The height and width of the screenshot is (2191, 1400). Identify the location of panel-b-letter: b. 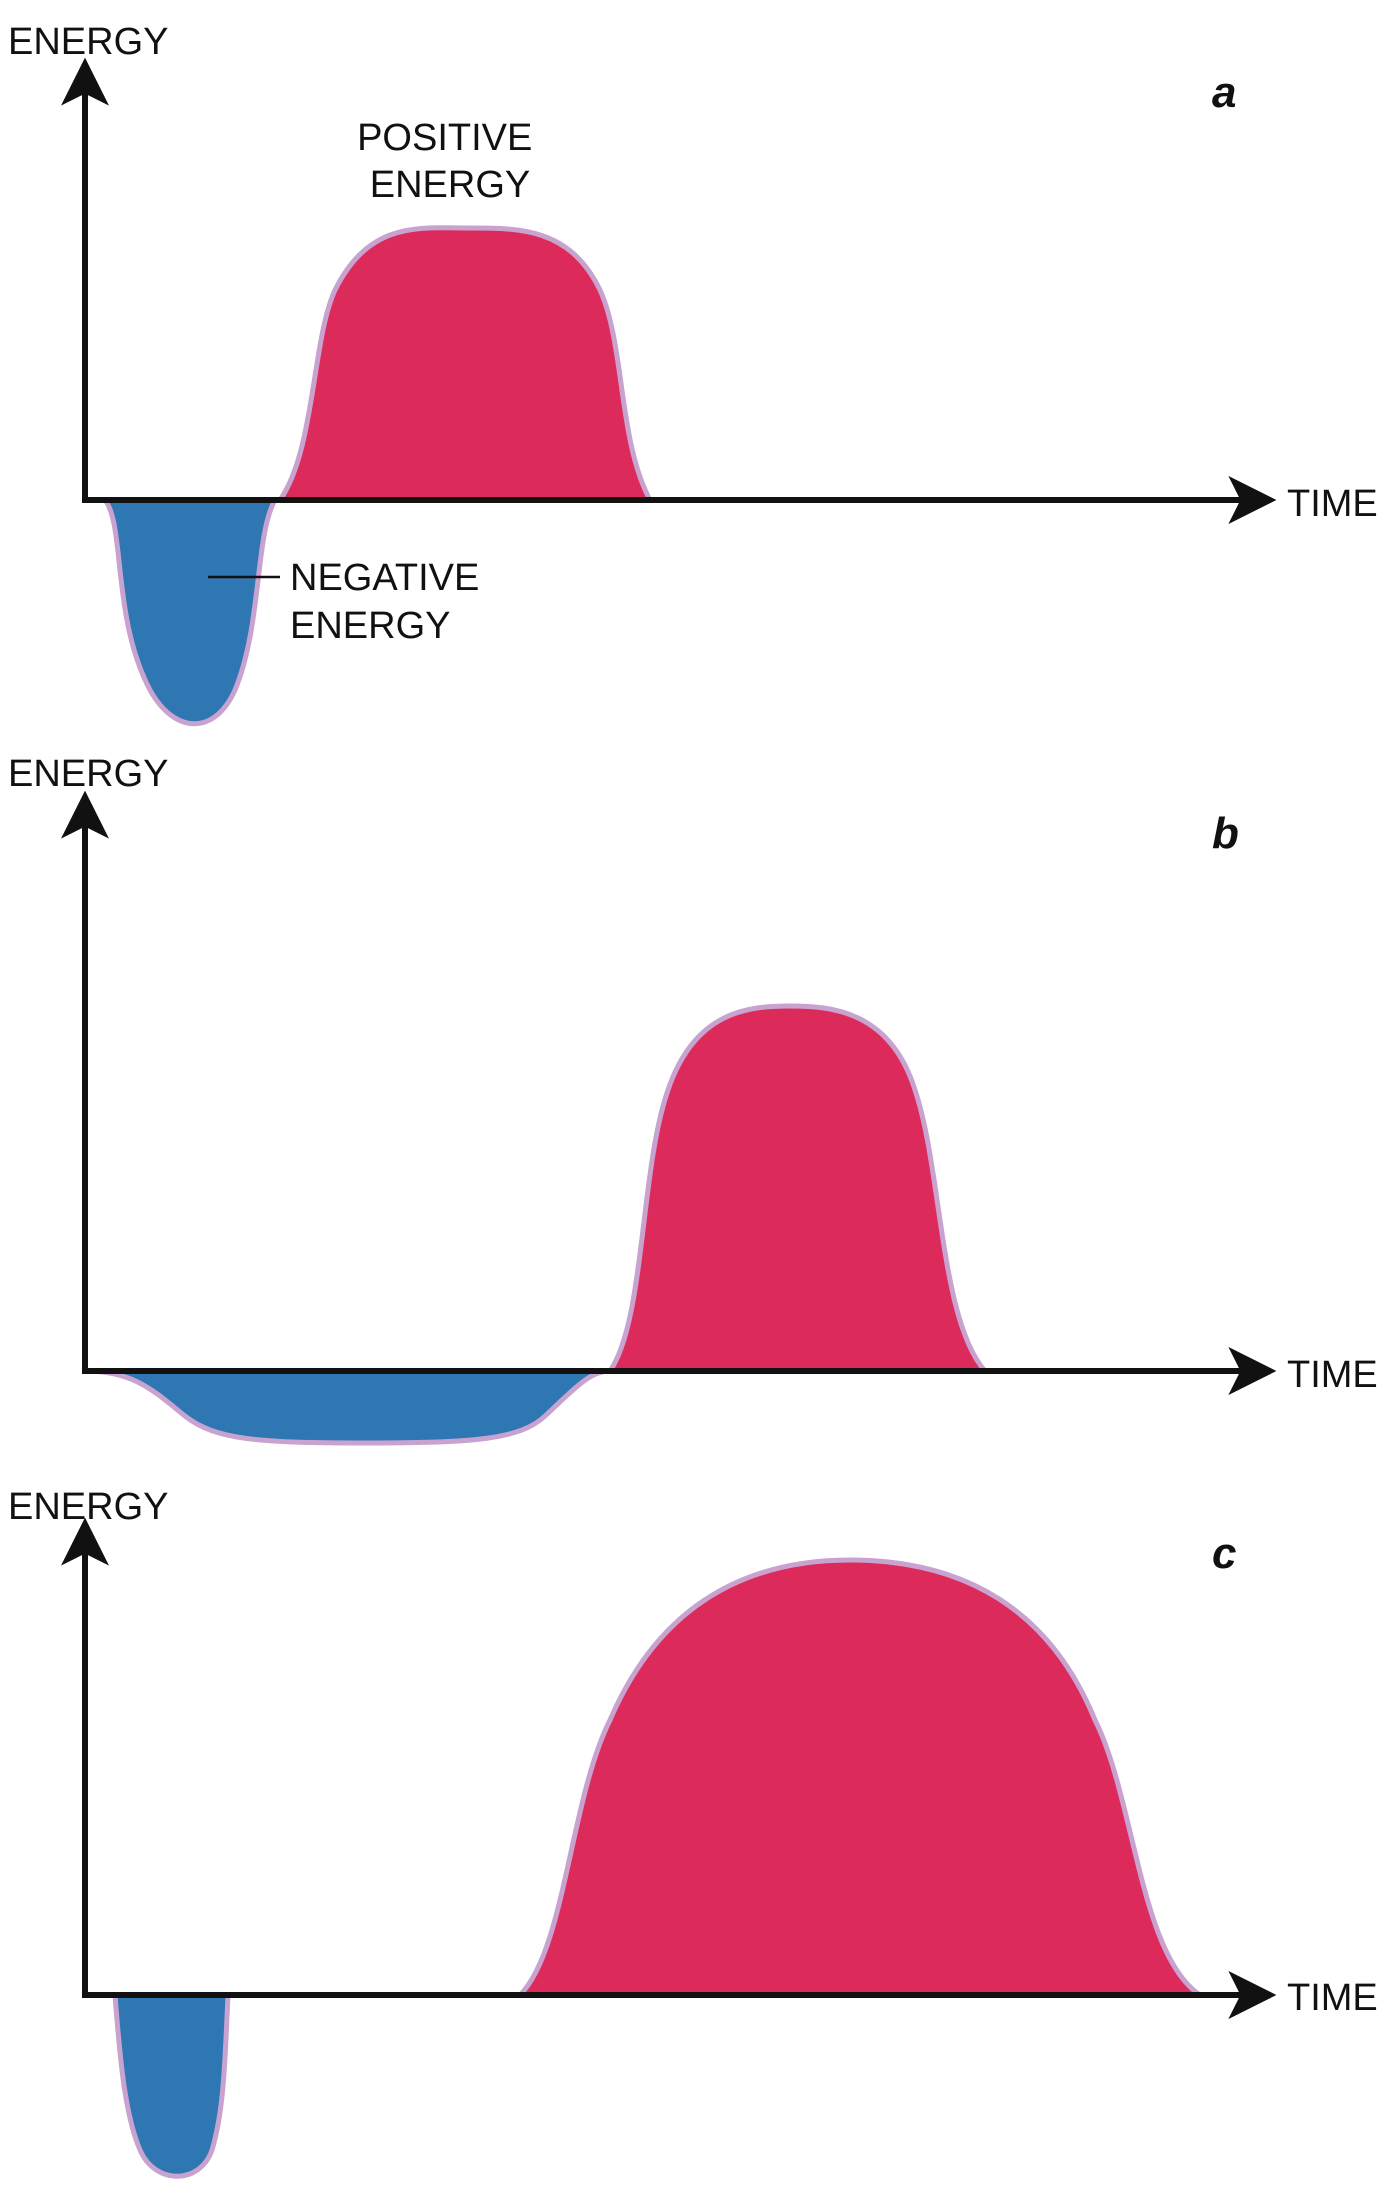
(1225, 833).